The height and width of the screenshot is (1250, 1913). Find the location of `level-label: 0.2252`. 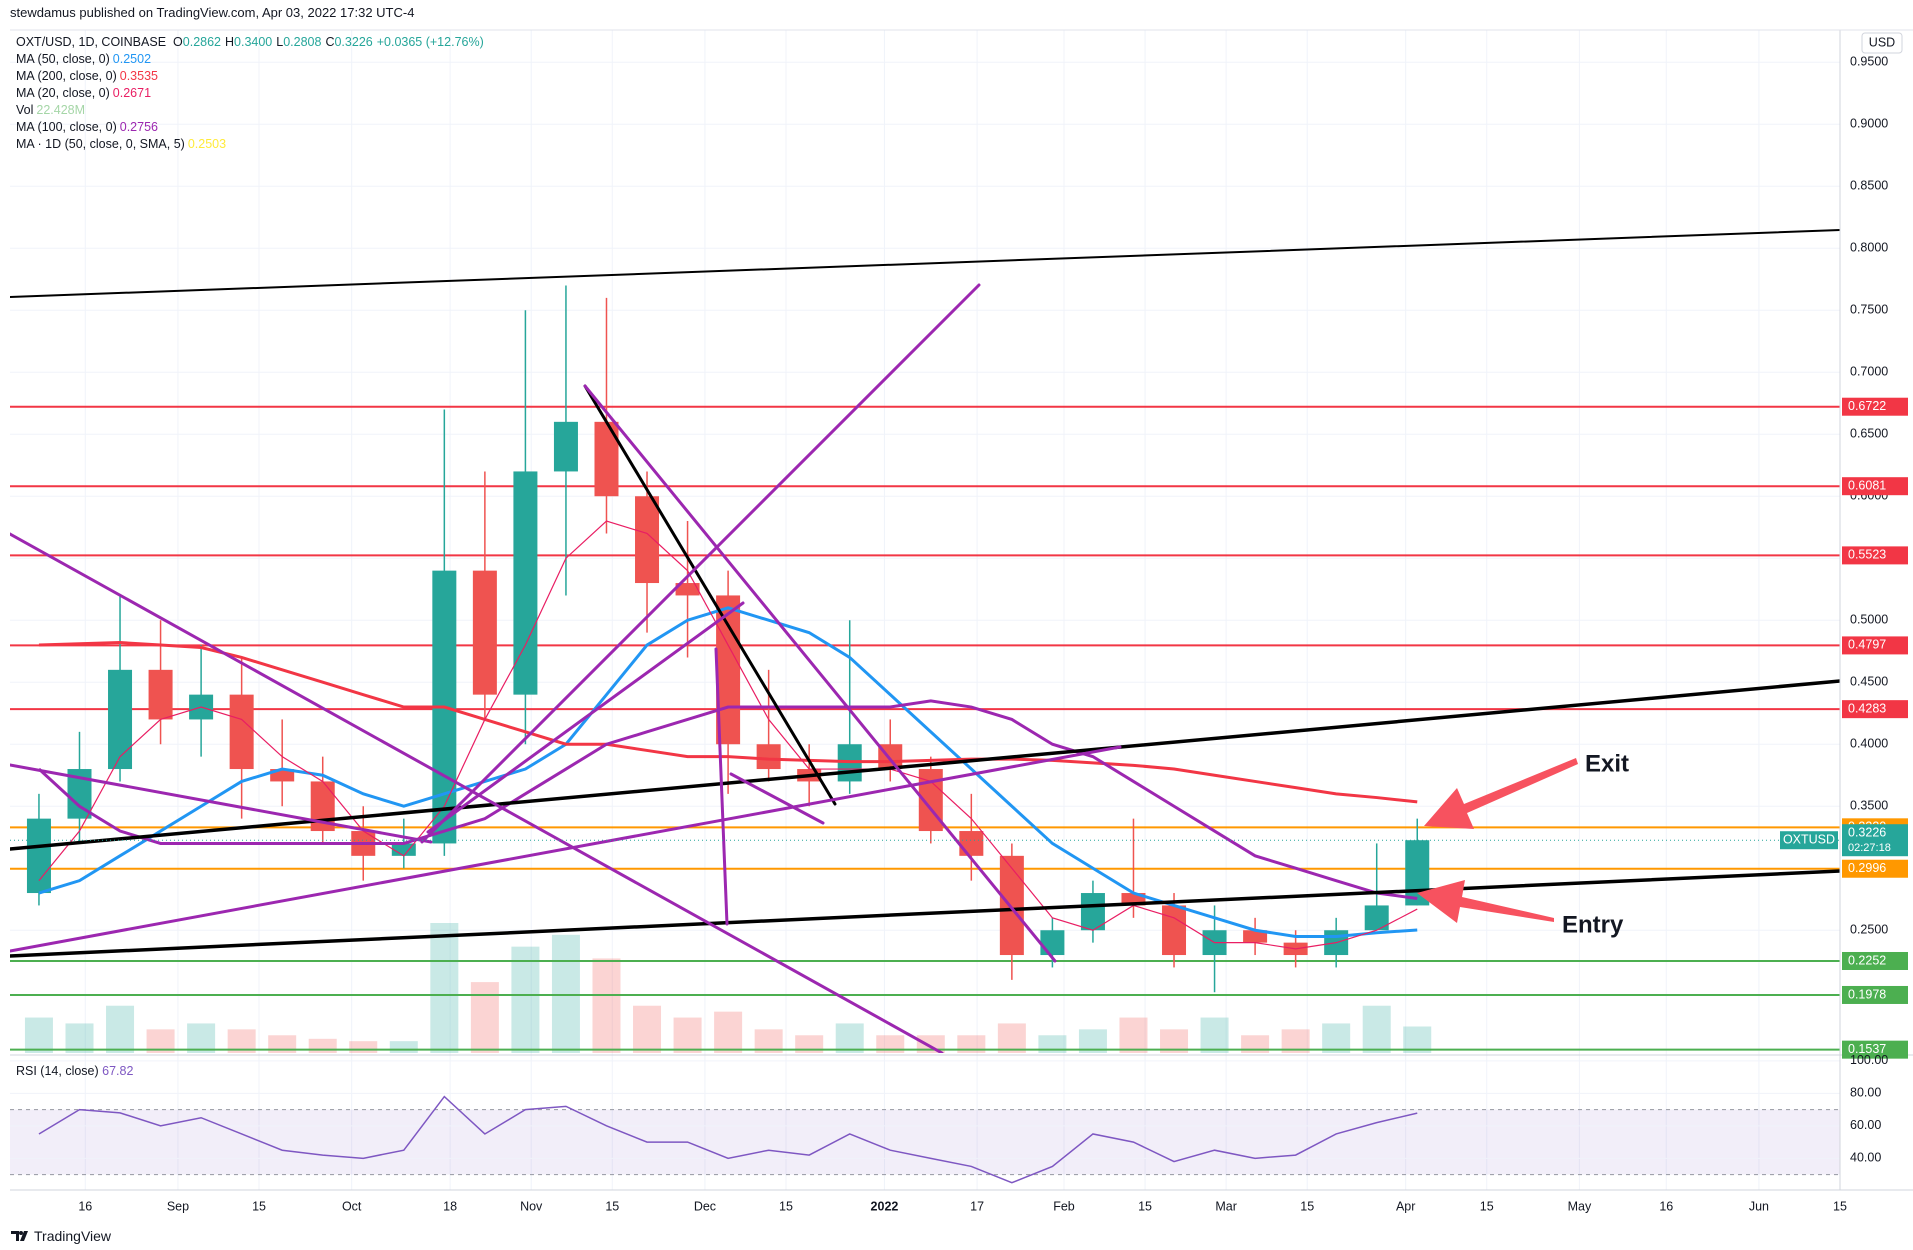

level-label: 0.2252 is located at coordinates (1867, 960).